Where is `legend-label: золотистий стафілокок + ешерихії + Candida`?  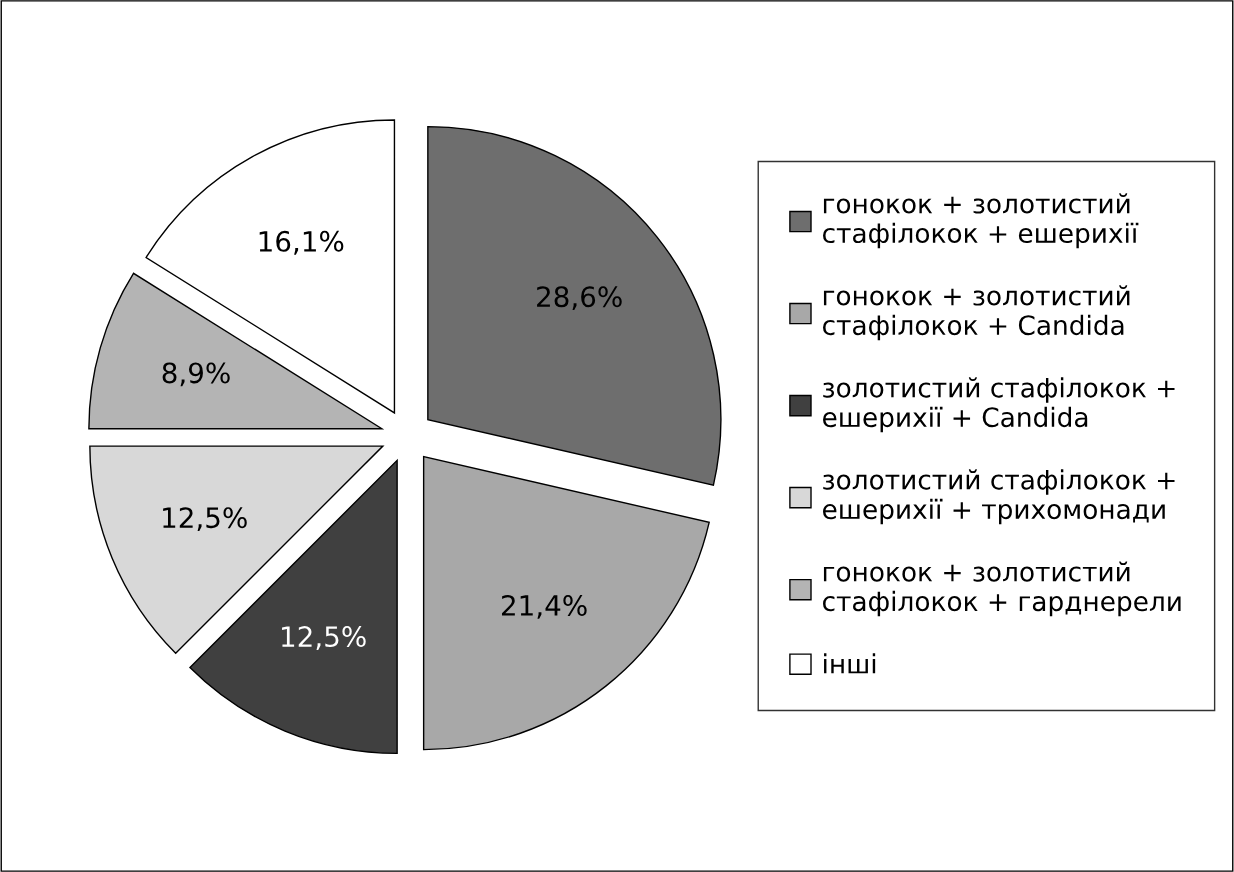
legend-label: золотистий стафілокок + ешерихії + Candida is located at coordinates (999, 405).